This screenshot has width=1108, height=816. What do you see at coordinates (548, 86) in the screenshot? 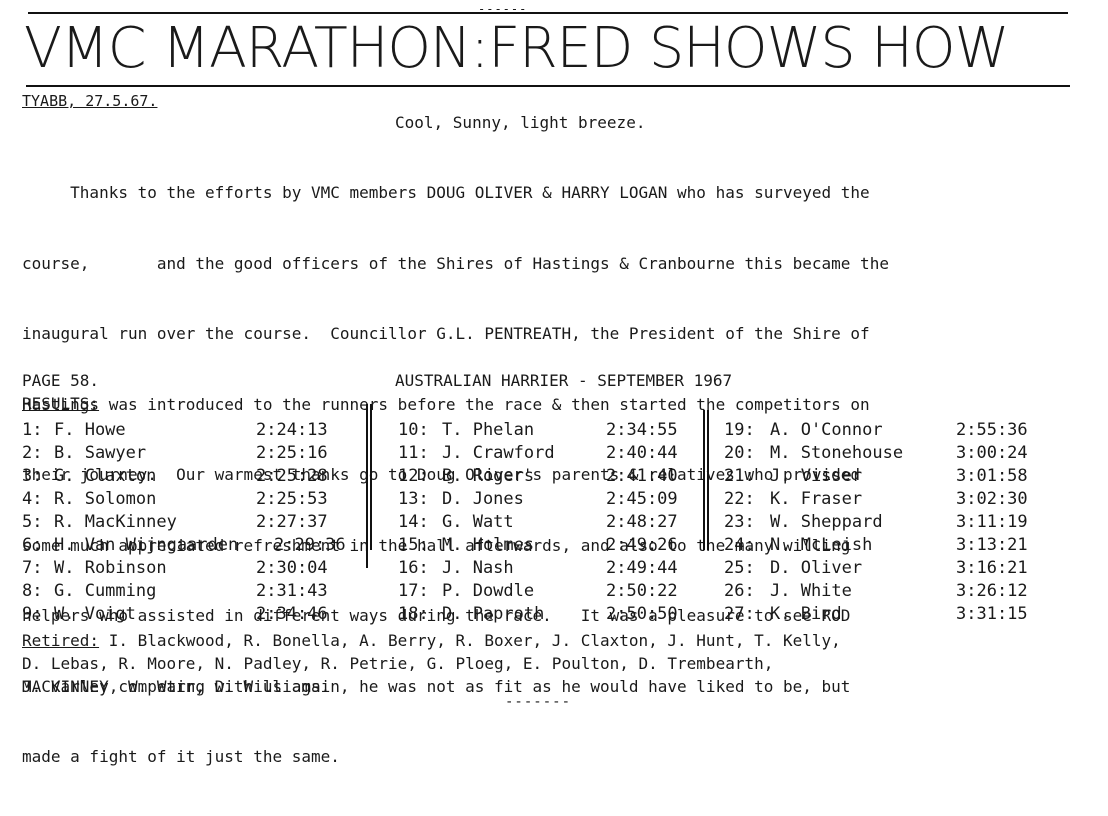
I see `title-underline` at bounding box center [548, 86].